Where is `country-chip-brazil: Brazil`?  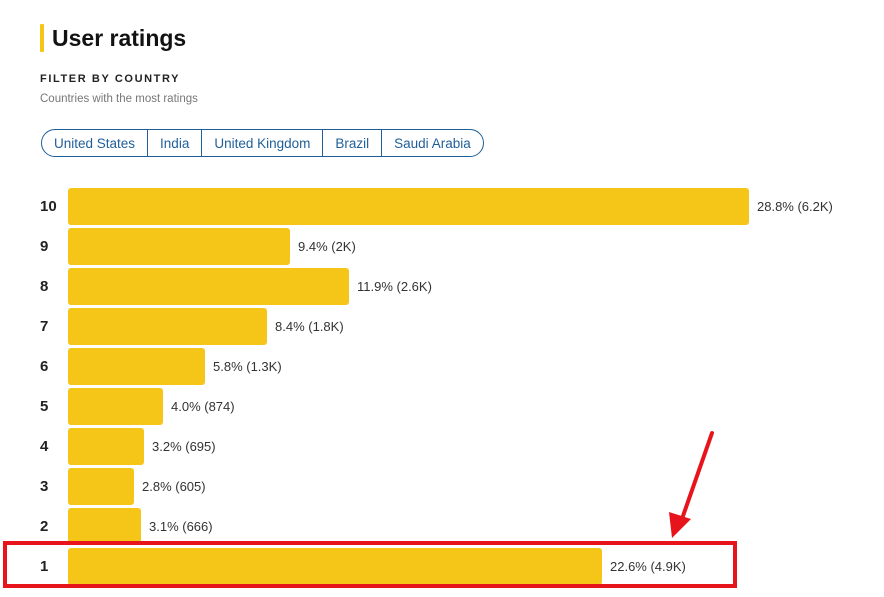 country-chip-brazil: Brazil is located at coordinates (353, 143).